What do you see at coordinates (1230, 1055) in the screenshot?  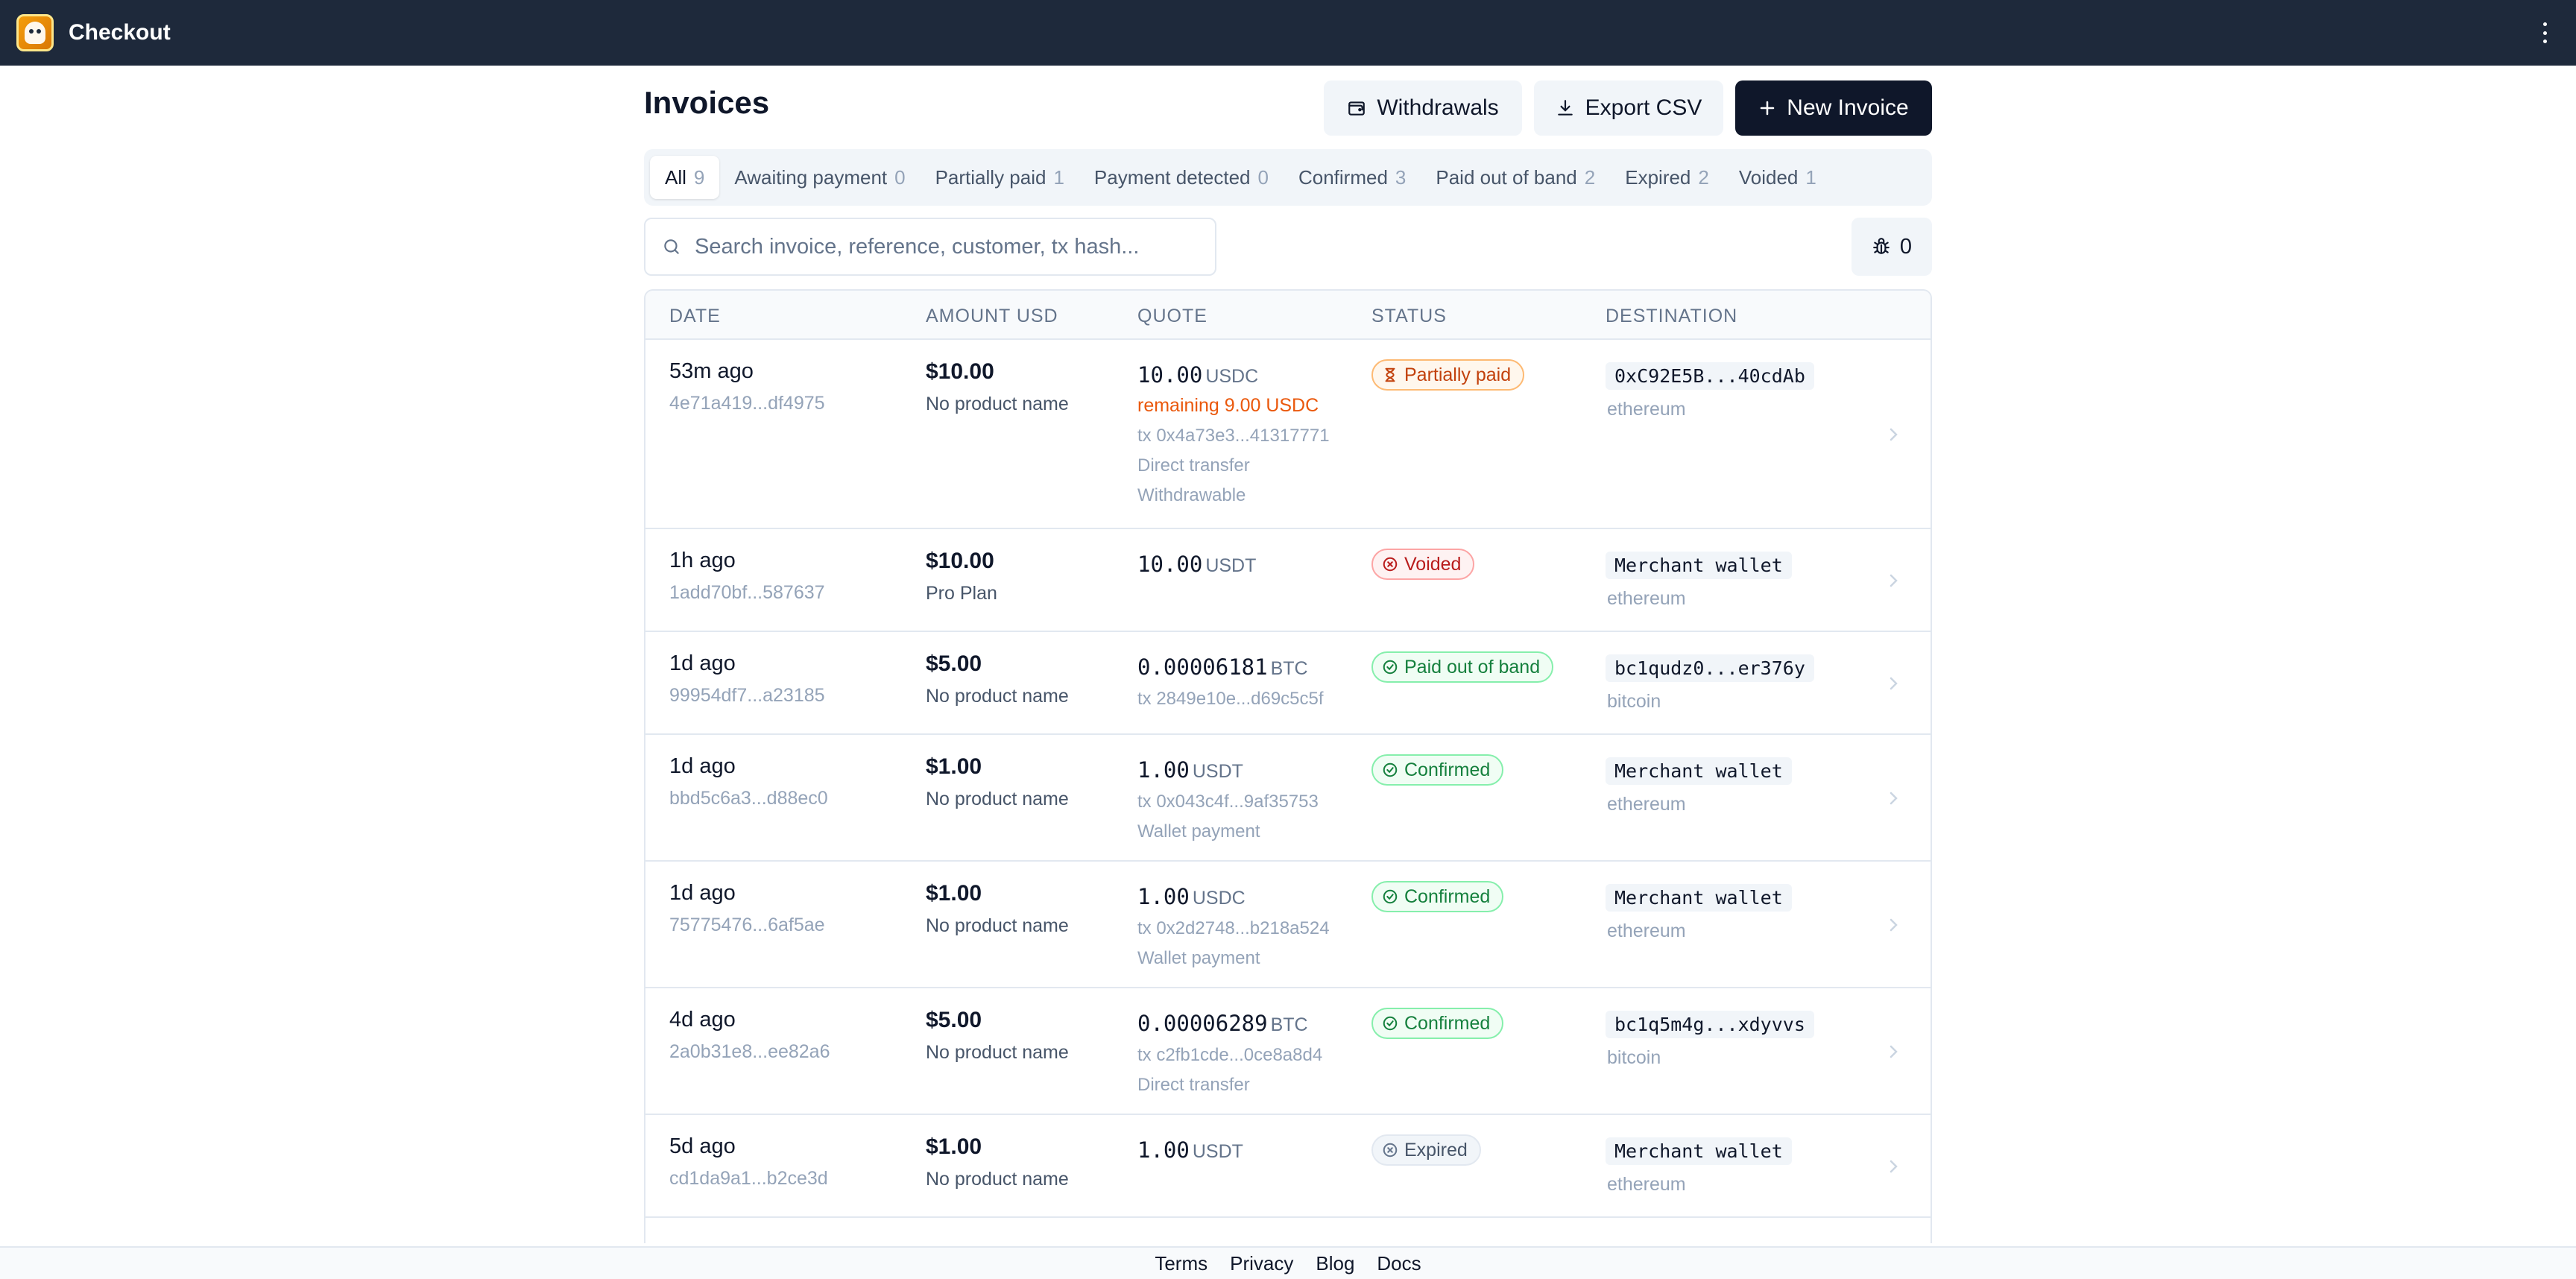 I see `tx-hash: tx c2fb1cde...0ce8a8d4` at bounding box center [1230, 1055].